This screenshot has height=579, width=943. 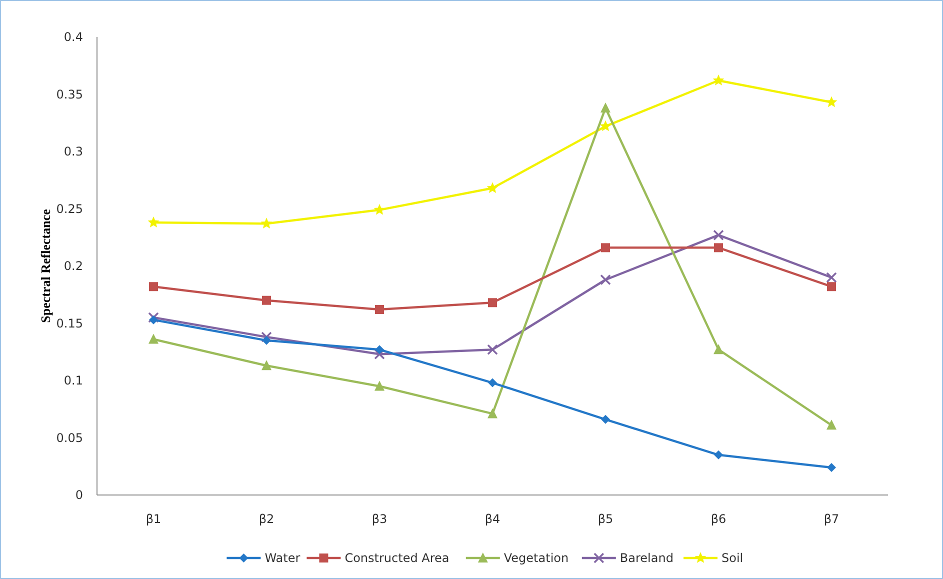 What do you see at coordinates (73, 151) in the screenshot?
I see `y-tick-label: 0.3` at bounding box center [73, 151].